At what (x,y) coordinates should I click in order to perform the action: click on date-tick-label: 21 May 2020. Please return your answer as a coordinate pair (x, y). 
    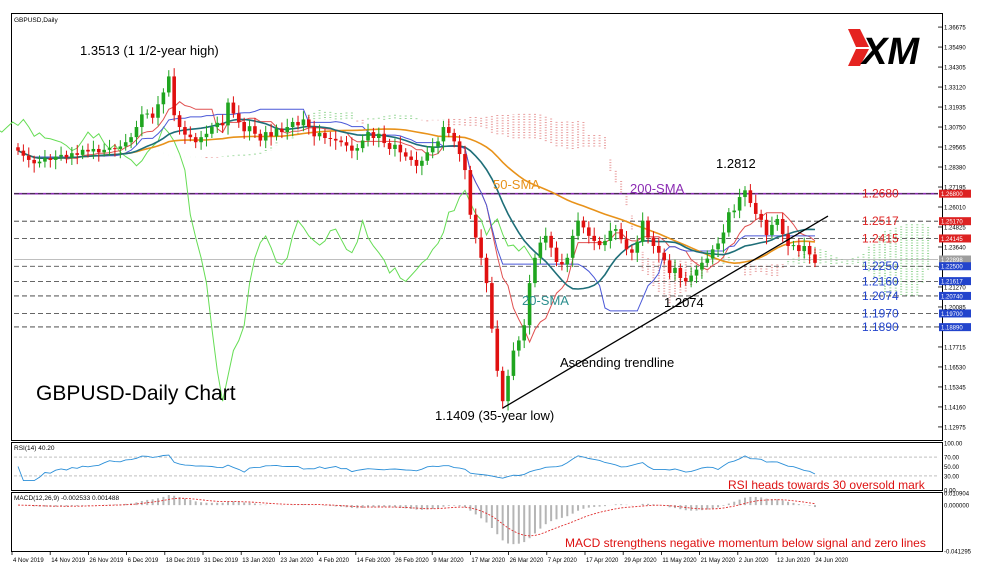
    Looking at the image, I should click on (718, 561).